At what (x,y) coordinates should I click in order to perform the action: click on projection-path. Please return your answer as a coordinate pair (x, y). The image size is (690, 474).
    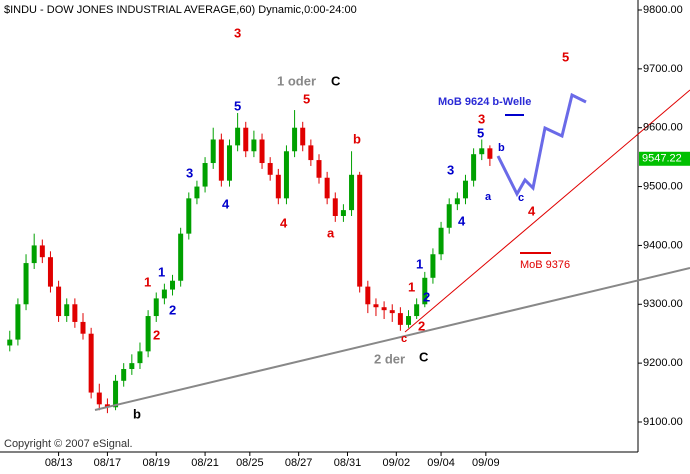
    Looking at the image, I should click on (541, 145).